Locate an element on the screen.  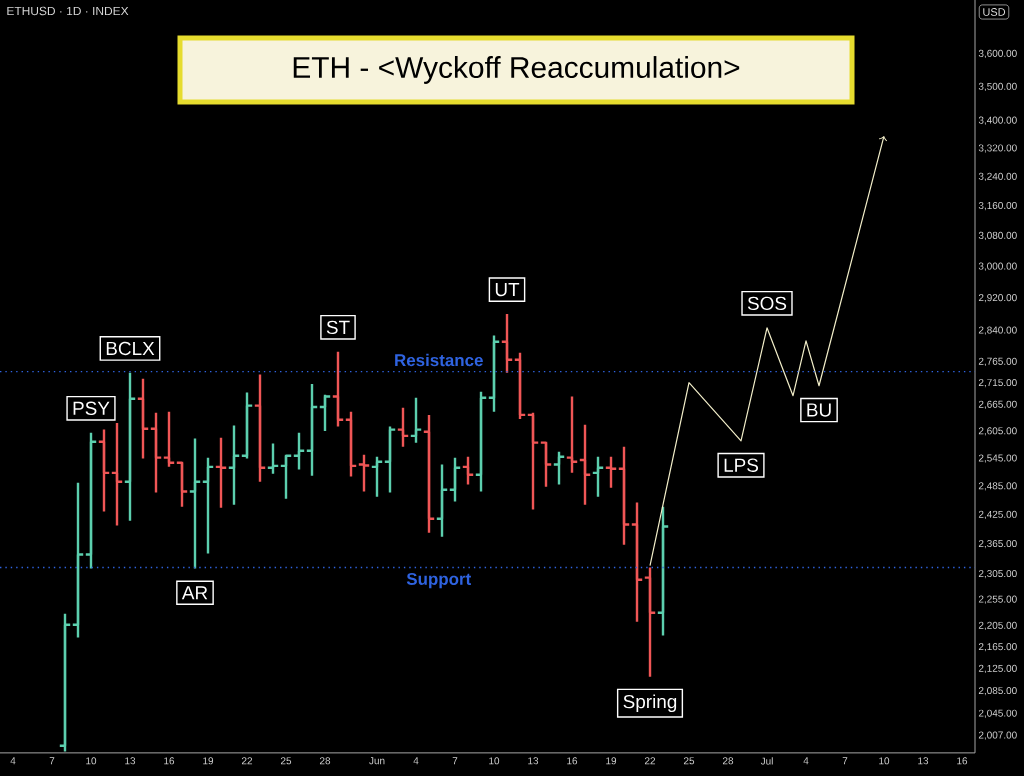
y-tick-label: 2,255.00 is located at coordinates (997, 599).